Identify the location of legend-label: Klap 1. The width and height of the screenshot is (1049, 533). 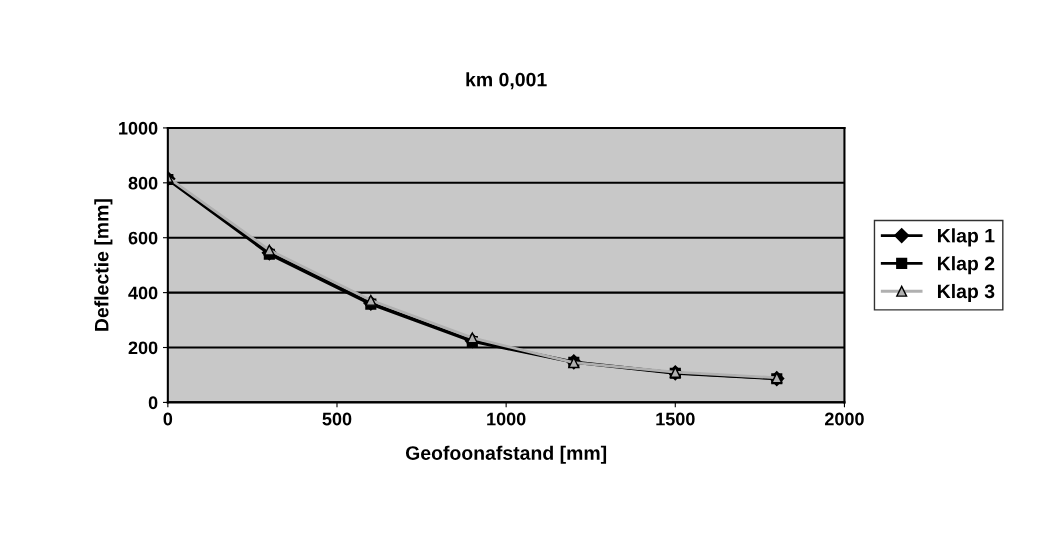
(966, 237).